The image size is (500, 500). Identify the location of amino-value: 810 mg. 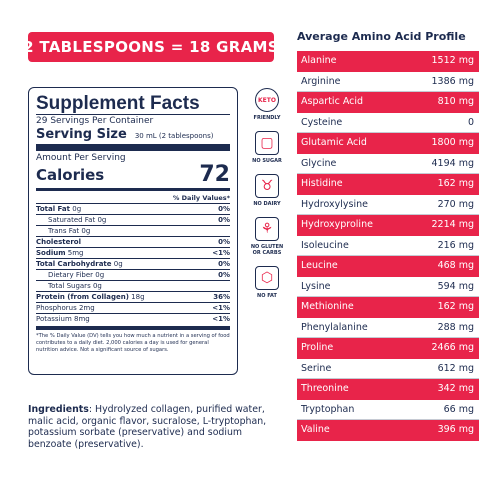
(455, 102).